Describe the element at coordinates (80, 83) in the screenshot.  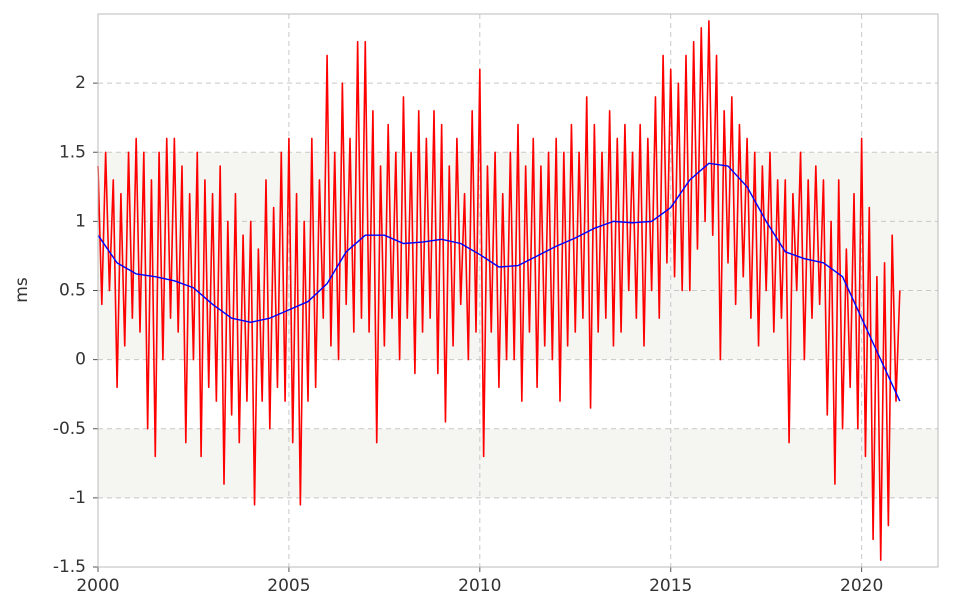
I see `y-tick-label: 2` at that location.